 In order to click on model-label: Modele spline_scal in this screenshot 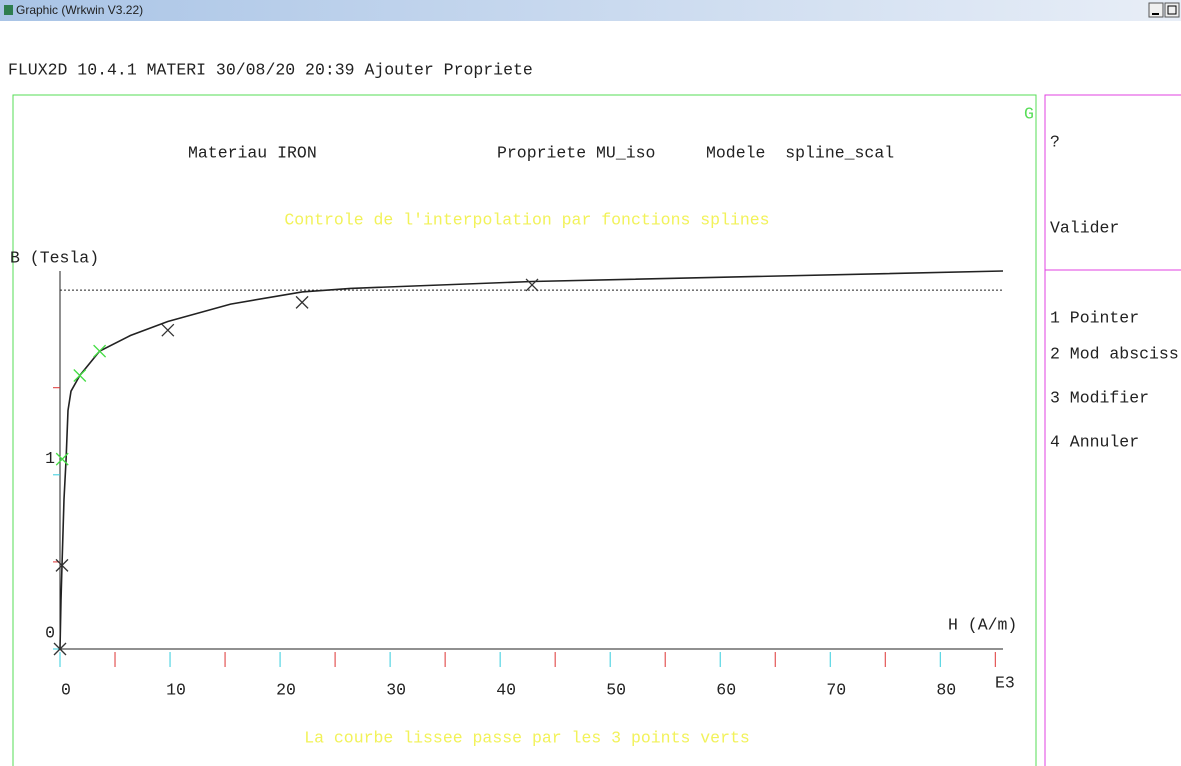, I will do `click(800, 152)`.